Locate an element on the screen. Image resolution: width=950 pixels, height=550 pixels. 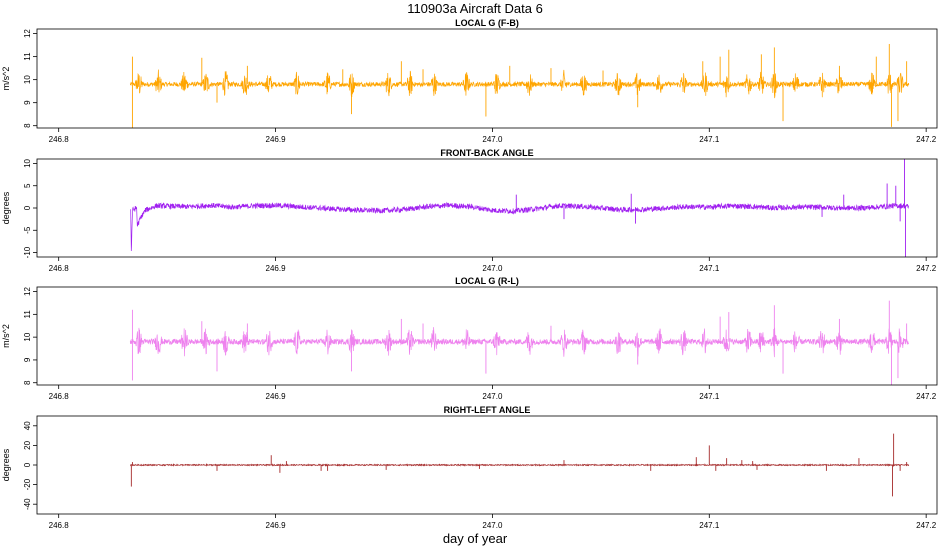
y-tick-label: -20 is located at coordinates (27, 484).